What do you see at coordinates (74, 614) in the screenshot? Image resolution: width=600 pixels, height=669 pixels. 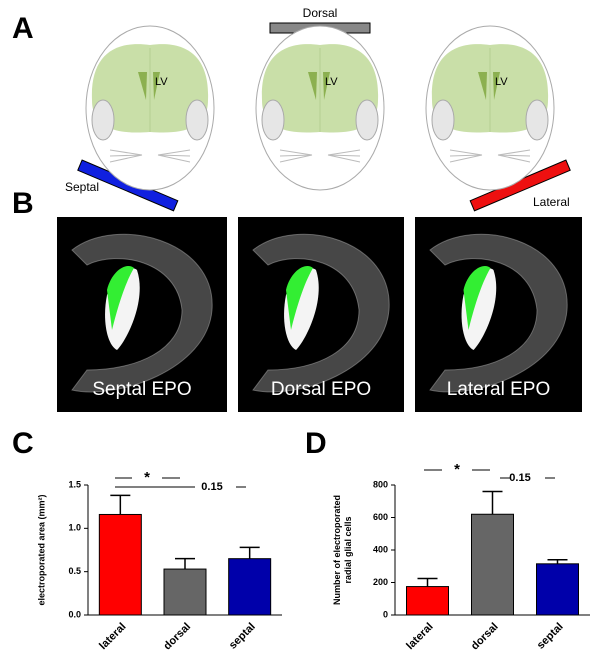 I see `y-tick-label: 0.0` at bounding box center [74, 614].